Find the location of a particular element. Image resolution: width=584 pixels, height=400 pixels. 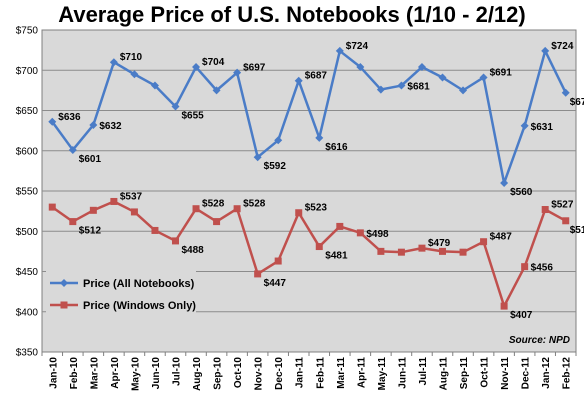

y-tick-label: $500 is located at coordinates (27, 232).